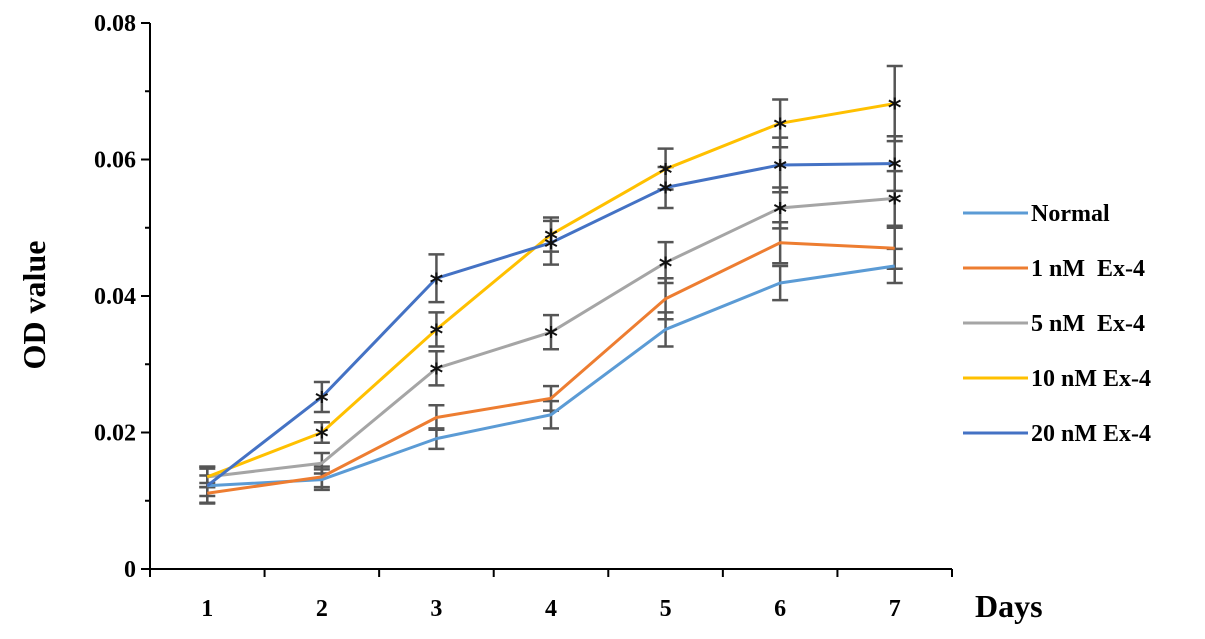 Image resolution: width=1205 pixels, height=639 pixels. I want to click on legend-entry: 10 nM Ex-4, so click(1057, 379).